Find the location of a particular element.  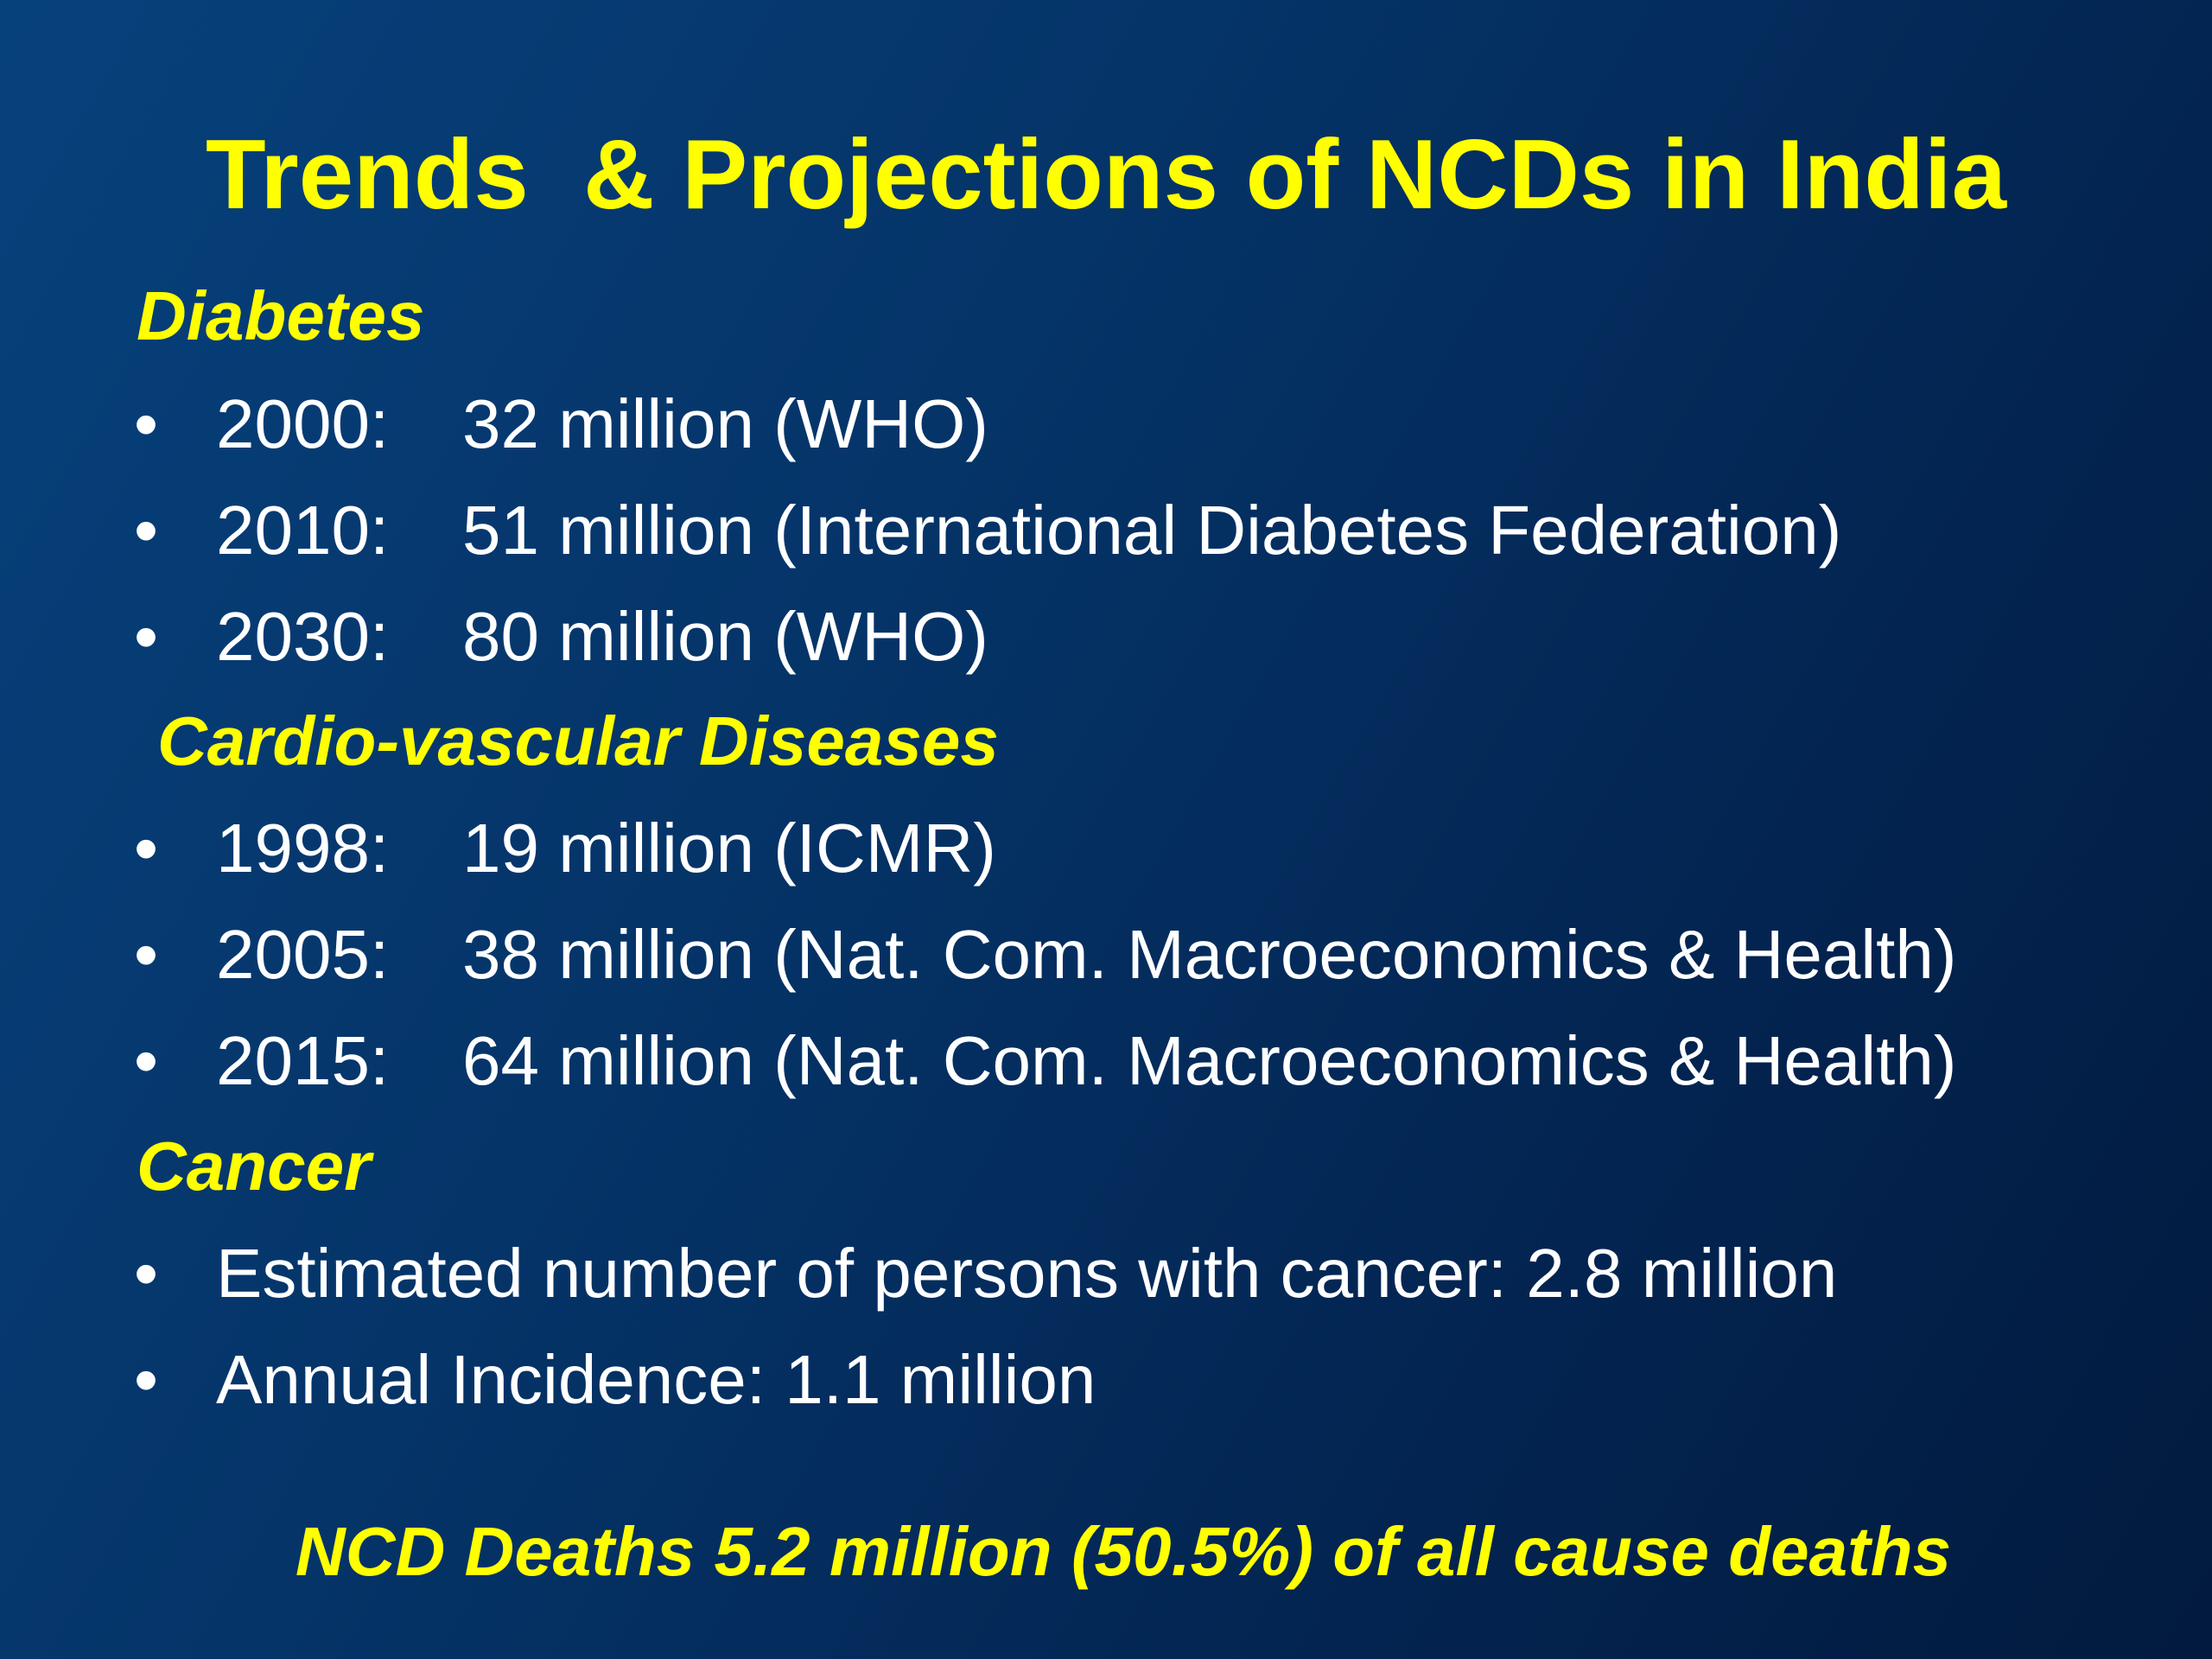

item-year: 2005: is located at coordinates (303, 955).